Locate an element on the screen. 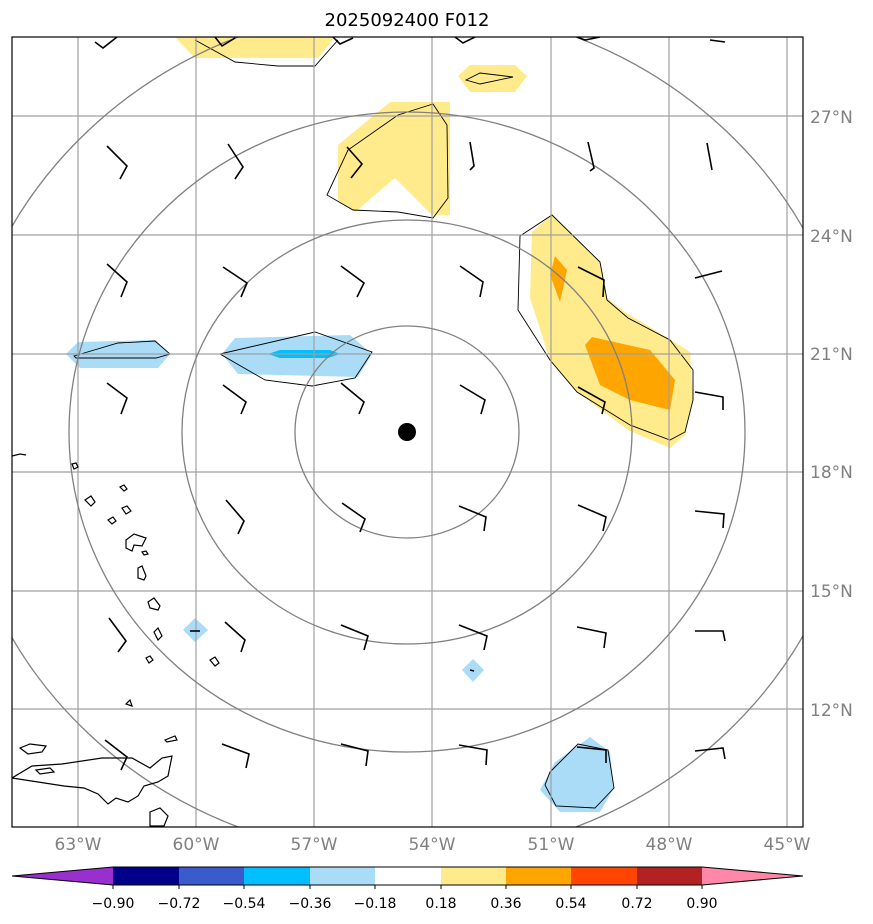 The image size is (873, 924). coastlines is located at coordinates (116, 640).